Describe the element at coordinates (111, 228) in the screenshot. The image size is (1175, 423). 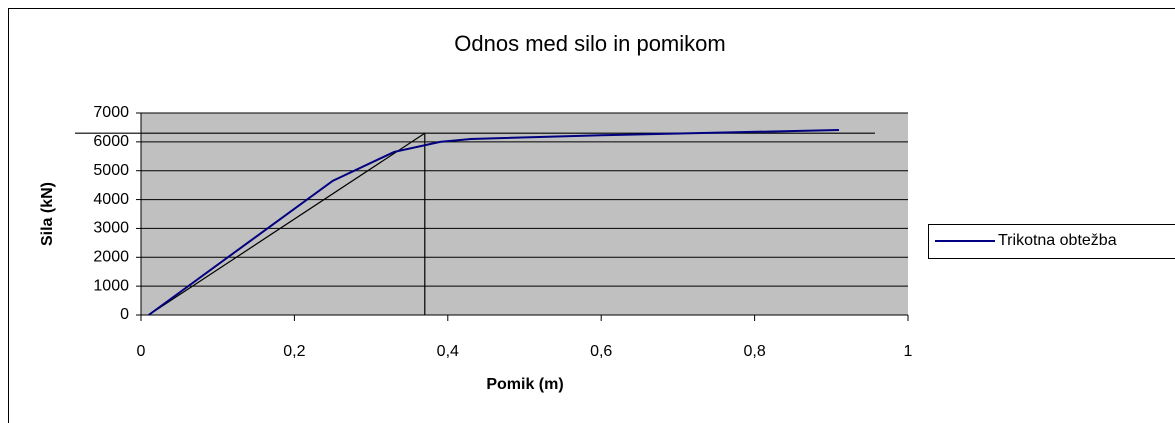
I see `y-tick-label: 3000` at that location.